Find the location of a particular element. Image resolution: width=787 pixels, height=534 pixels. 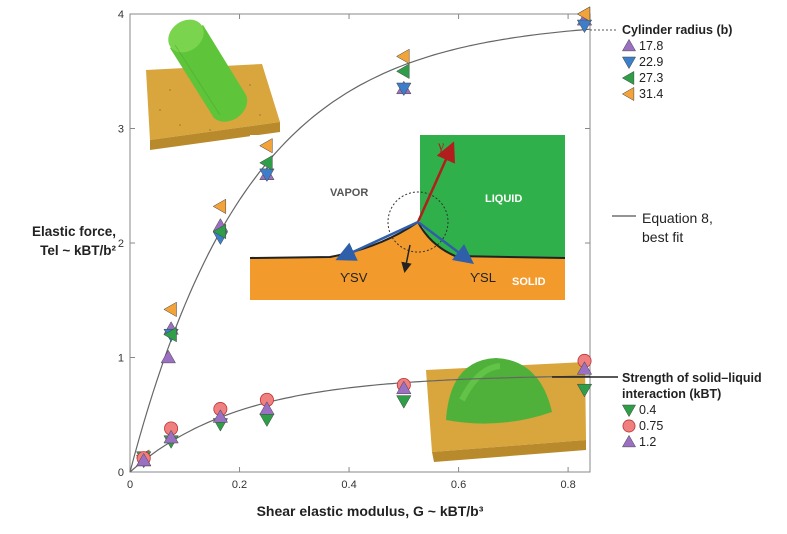

legend-droplet-title-line2: interaction (kBT) is located at coordinates (672, 394).